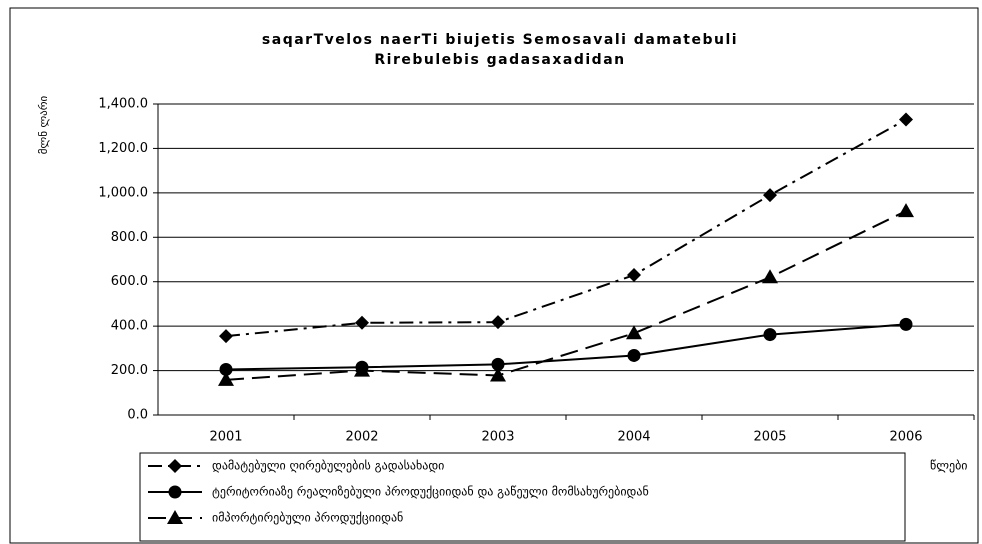 The image size is (982, 544). What do you see at coordinates (137, 415) in the screenshot?
I see `y-tick-label: 0.0` at bounding box center [137, 415].